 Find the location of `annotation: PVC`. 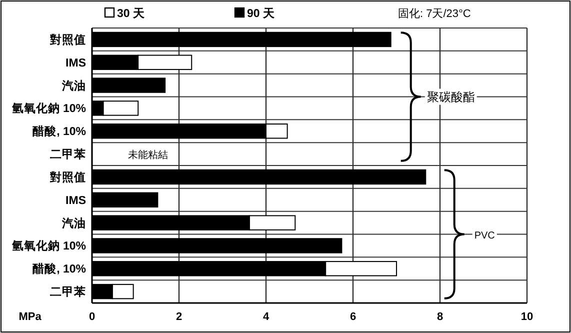

annotation: PVC is located at coordinates (484, 236).